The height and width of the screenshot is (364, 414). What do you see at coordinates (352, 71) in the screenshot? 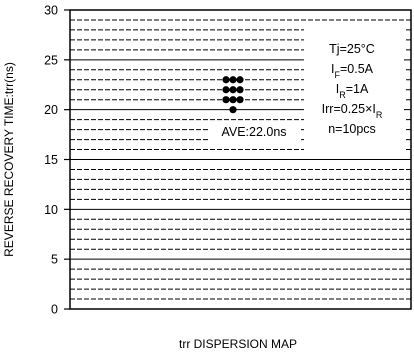
I see `condition-line: IF=0.5A` at bounding box center [352, 71].